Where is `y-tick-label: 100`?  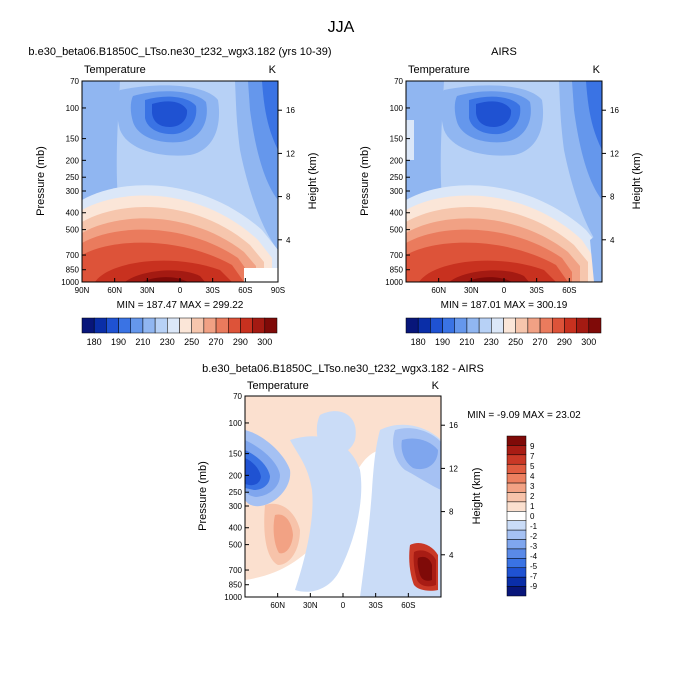 y-tick-label: 100 is located at coordinates (397, 108).